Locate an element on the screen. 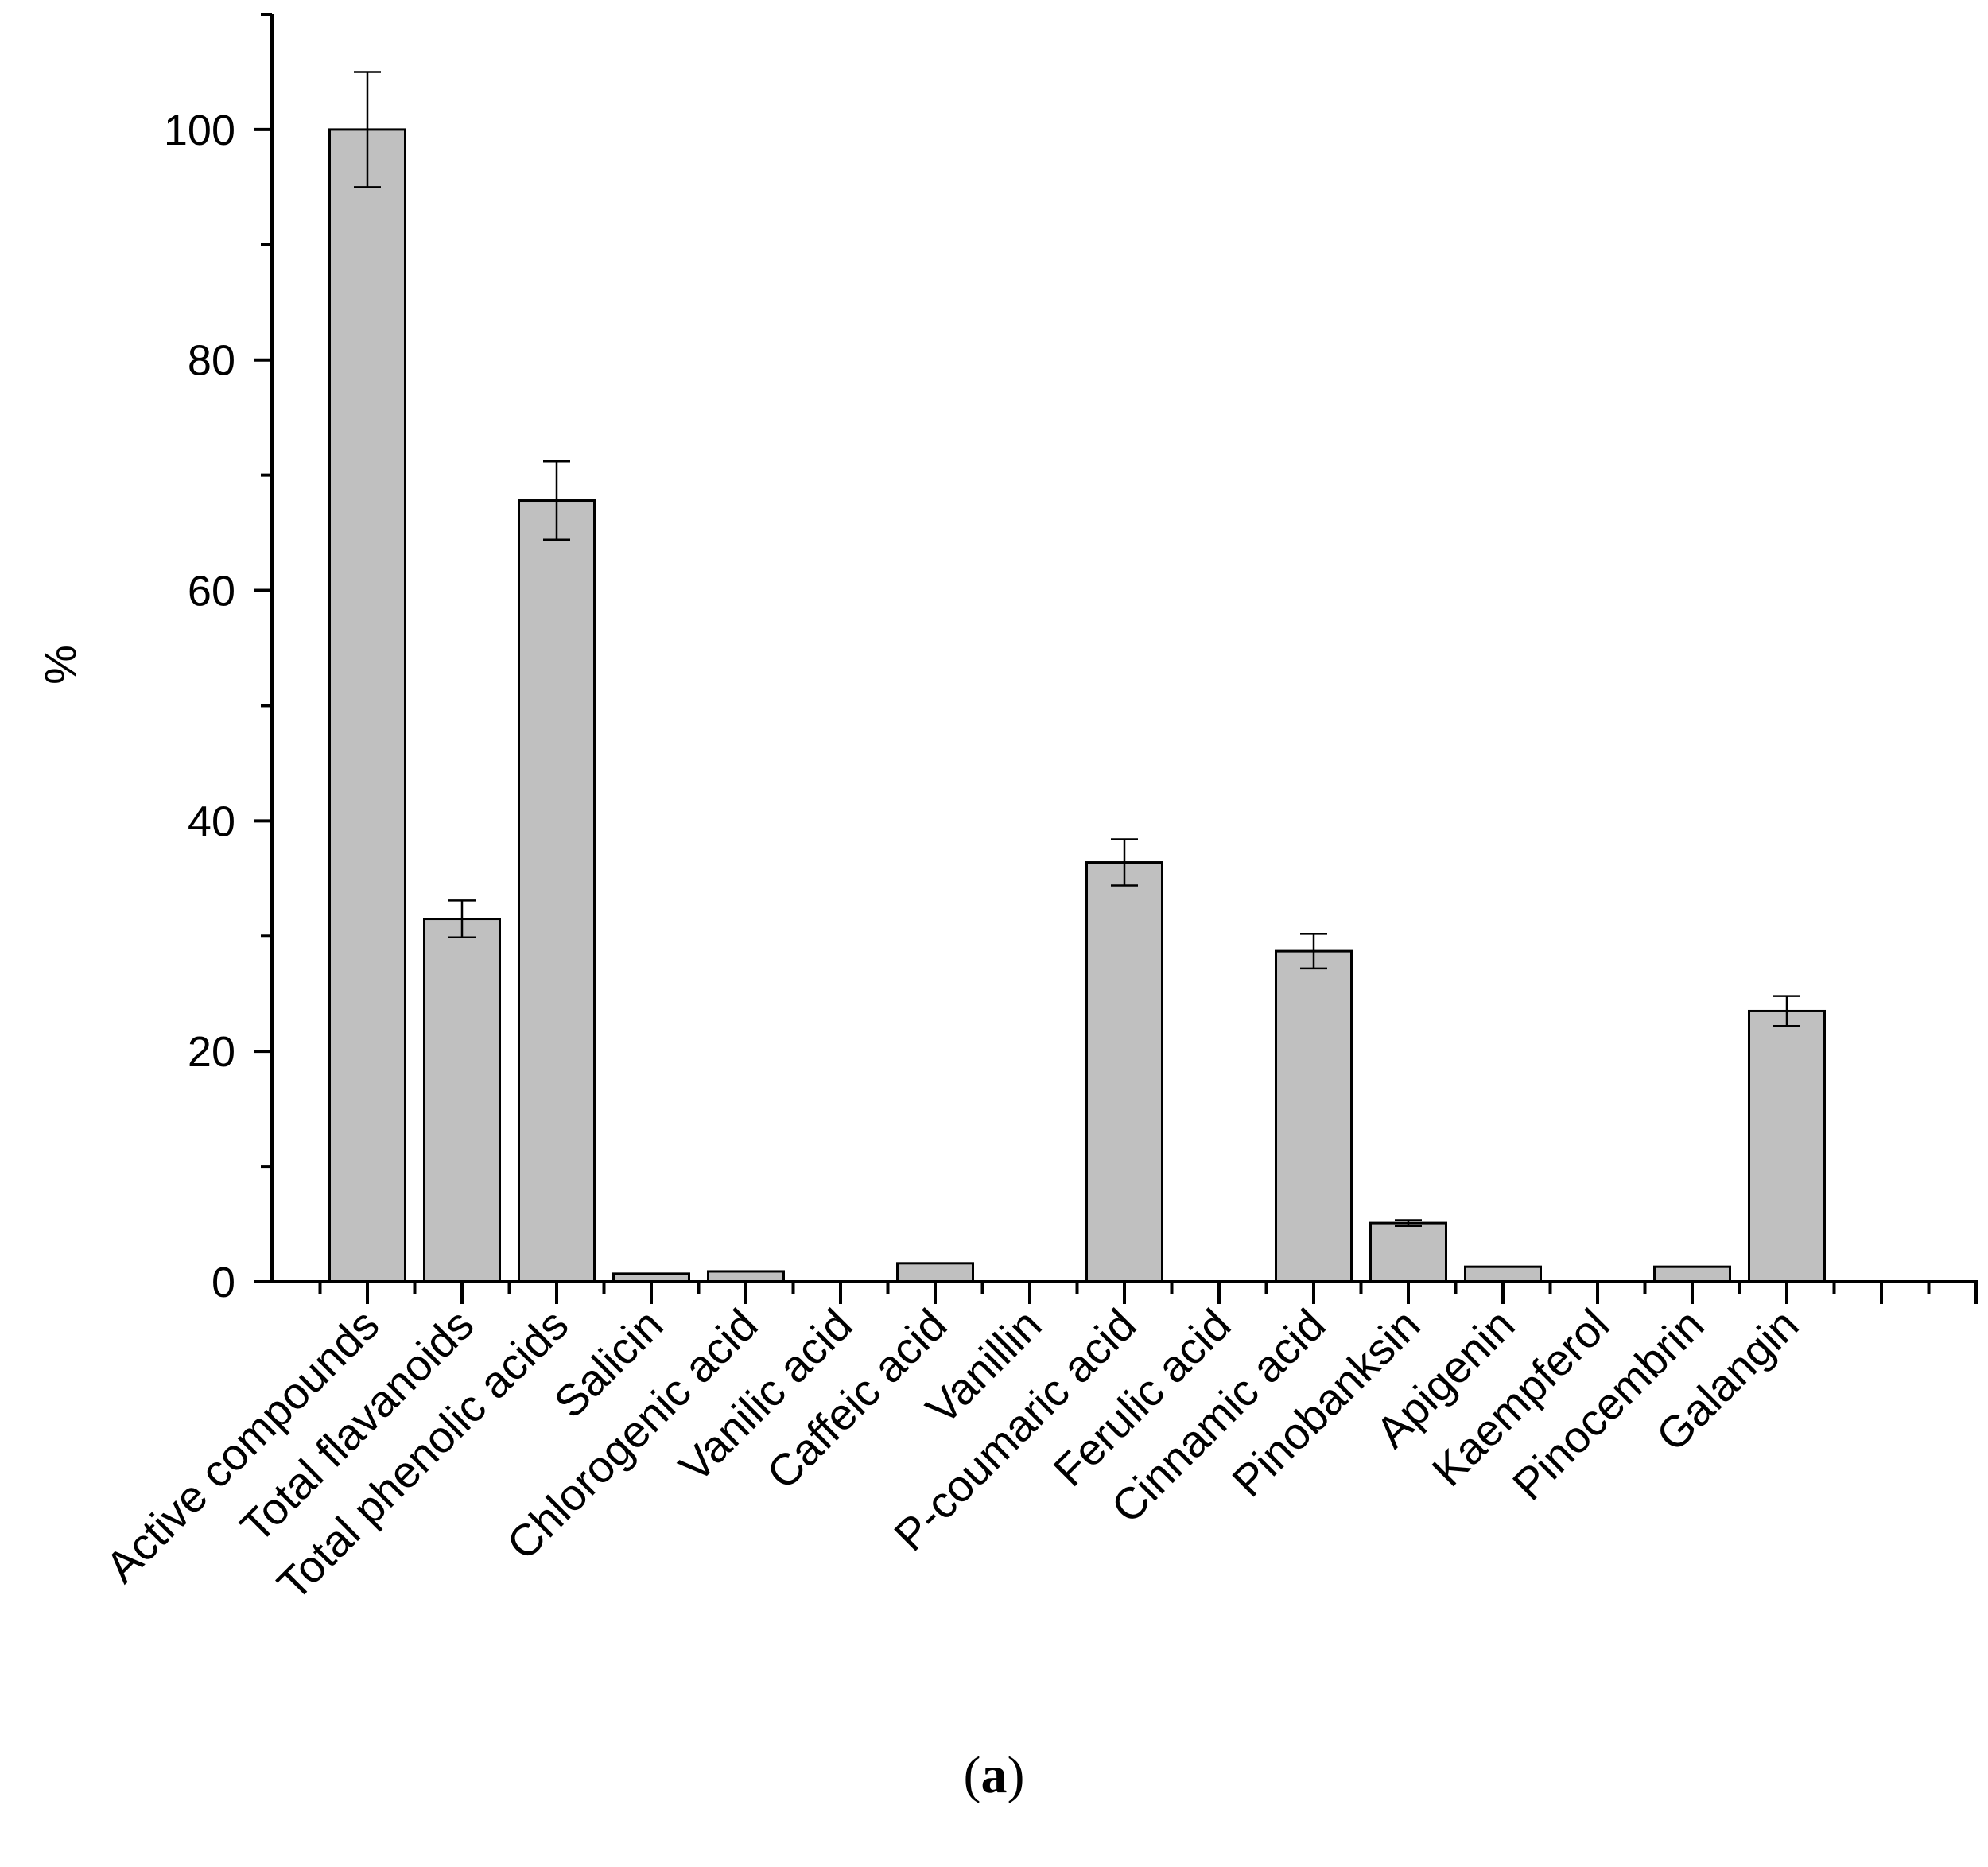 Image resolution: width=1988 pixels, height=1867 pixels. caption-close: ) is located at coordinates (1016, 1775).